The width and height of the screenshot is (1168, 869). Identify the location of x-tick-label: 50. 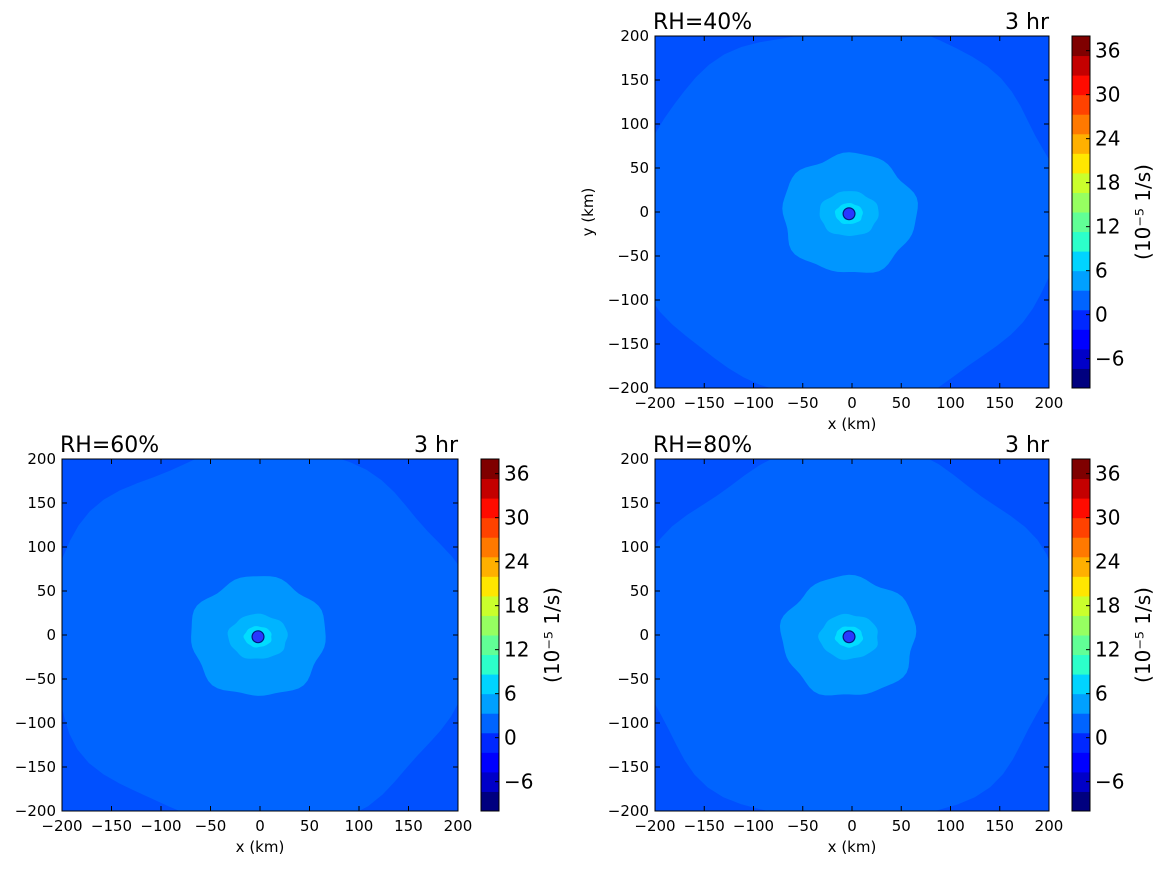
(901, 826).